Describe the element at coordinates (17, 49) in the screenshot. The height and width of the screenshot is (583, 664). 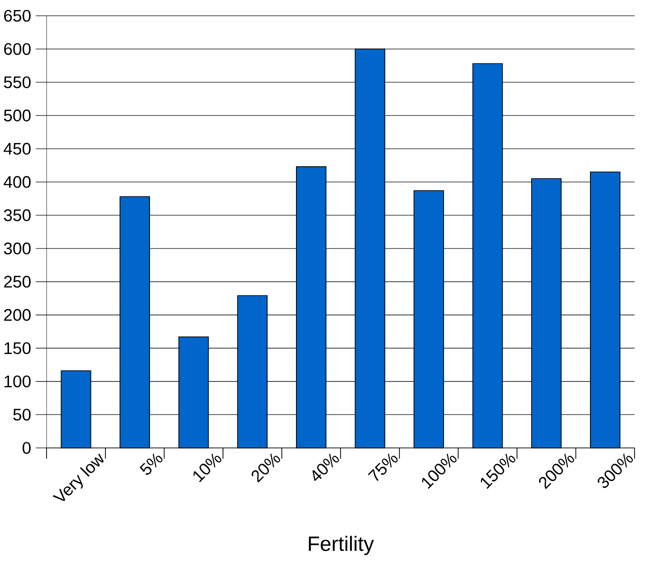
I see `y-tick-label: 600` at that location.